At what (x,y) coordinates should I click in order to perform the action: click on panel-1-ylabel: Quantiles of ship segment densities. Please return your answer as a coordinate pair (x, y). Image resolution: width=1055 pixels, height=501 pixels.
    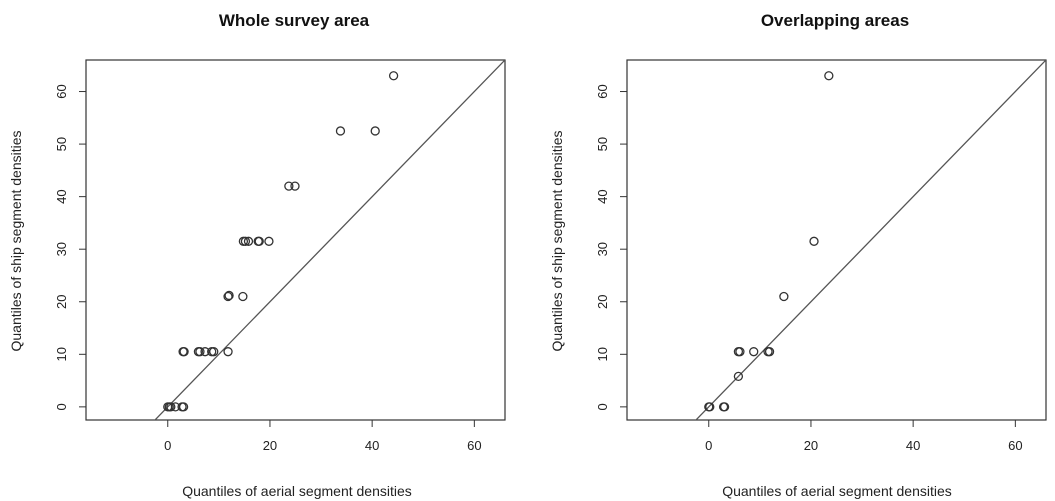
    Looking at the image, I should click on (16, 240).